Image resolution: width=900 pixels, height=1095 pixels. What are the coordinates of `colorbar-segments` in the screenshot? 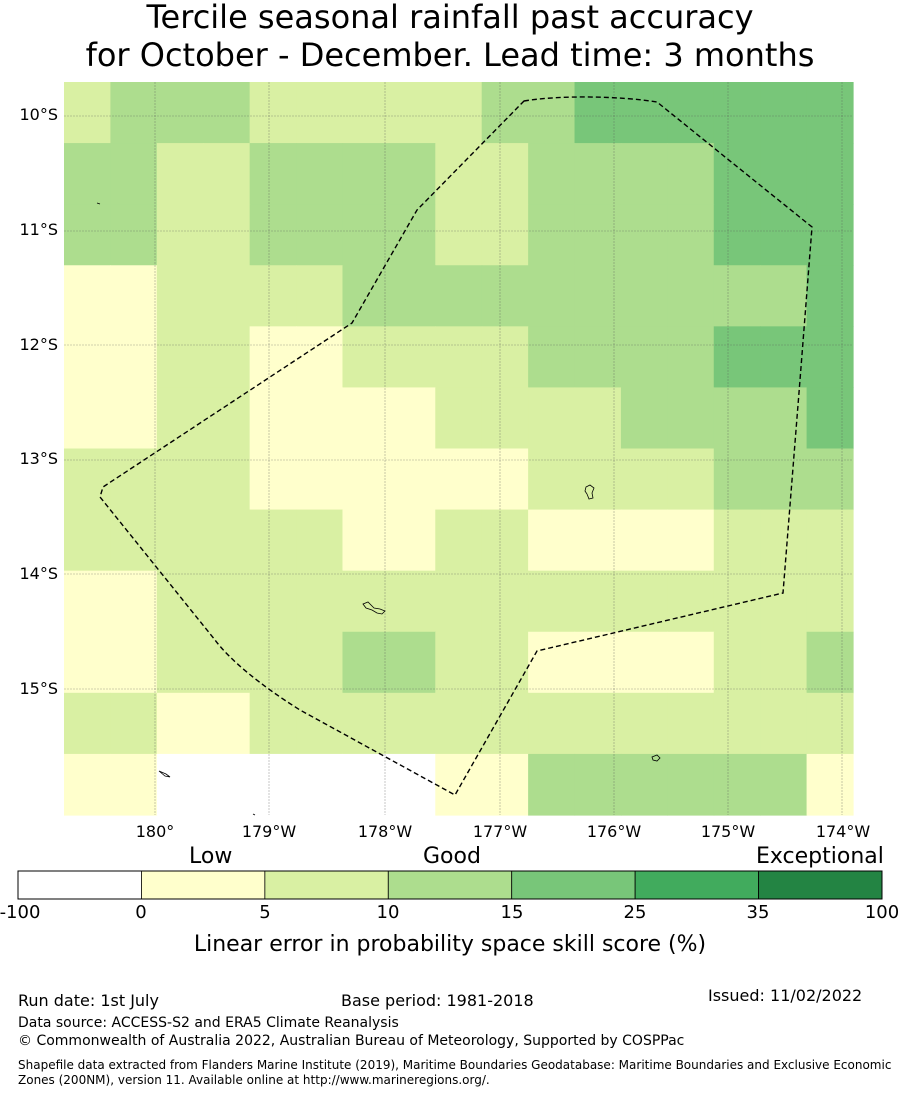 It's located at (450, 885).